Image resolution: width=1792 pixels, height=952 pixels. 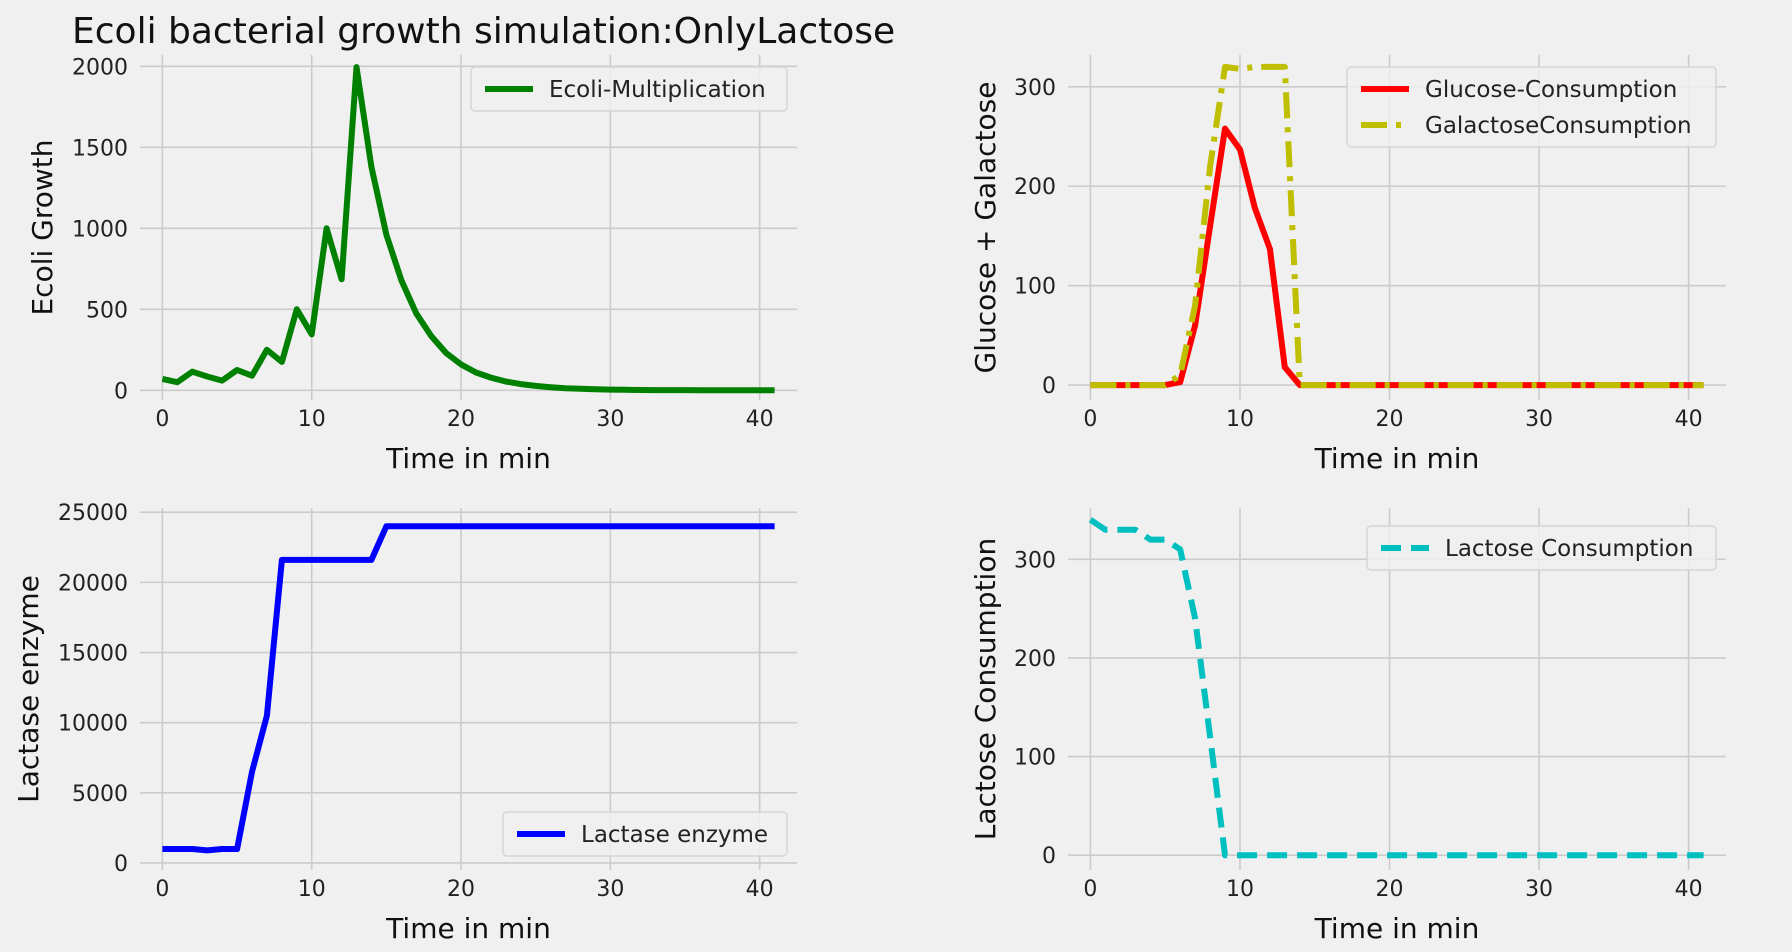 What do you see at coordinates (985, 689) in the screenshot?
I see `y-axis-label: Lactose Consumption` at bounding box center [985, 689].